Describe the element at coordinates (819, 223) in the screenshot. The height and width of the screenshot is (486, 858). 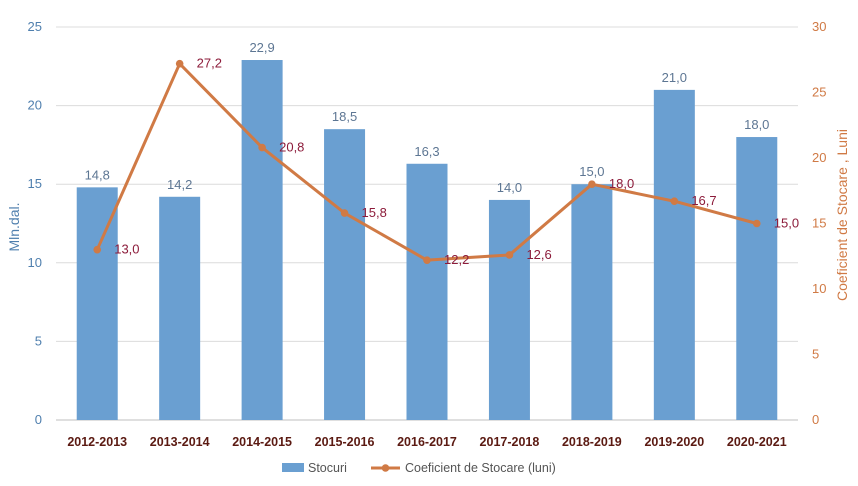
I see `y2-tick-label: 15` at that location.